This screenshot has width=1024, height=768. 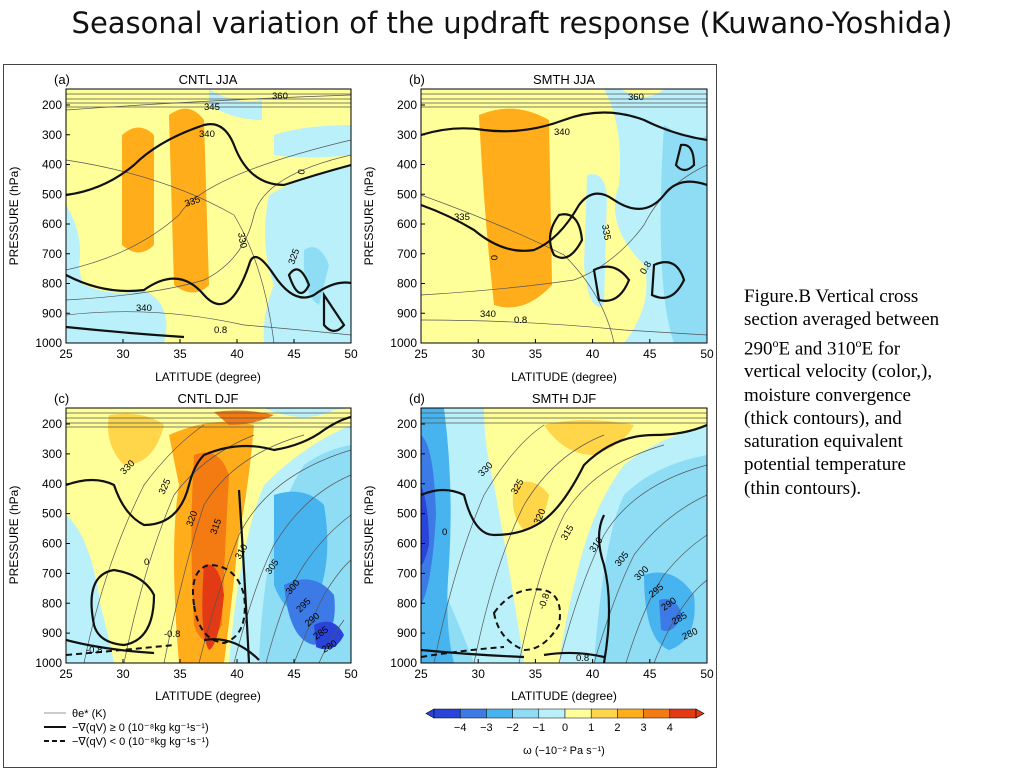 I want to click on y-axis-title-b: PRESSURE (hPa), so click(x=369, y=216).